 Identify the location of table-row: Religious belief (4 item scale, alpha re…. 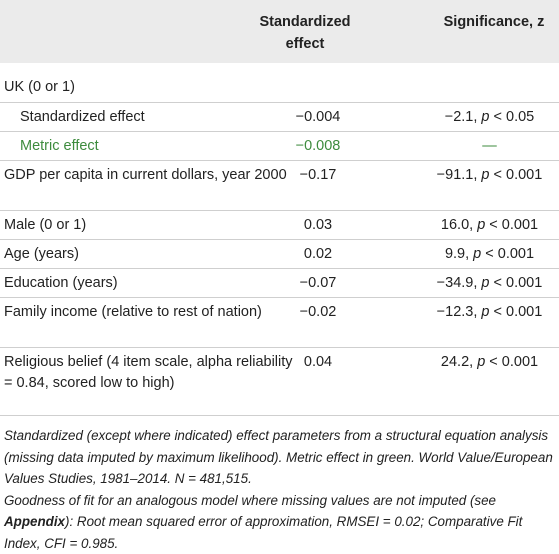
(279, 382).